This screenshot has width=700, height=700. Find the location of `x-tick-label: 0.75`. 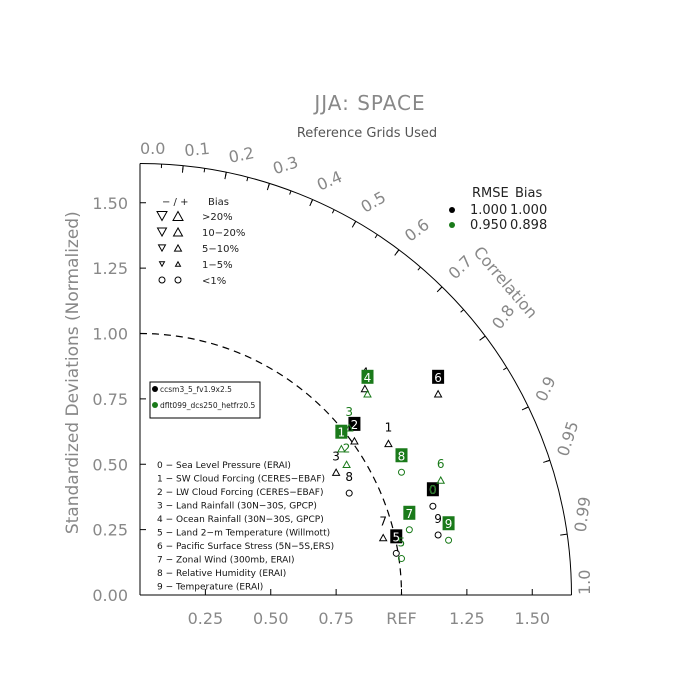

x-tick-label: 0.75 is located at coordinates (336, 618).